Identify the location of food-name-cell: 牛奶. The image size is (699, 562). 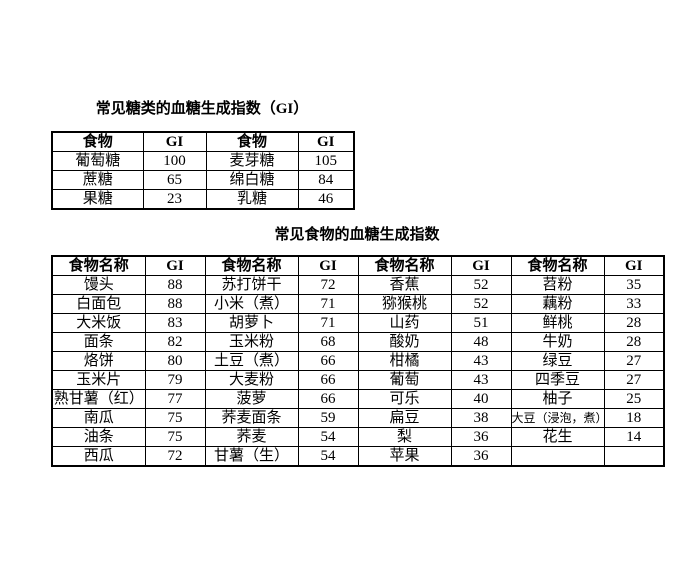
(557, 342).